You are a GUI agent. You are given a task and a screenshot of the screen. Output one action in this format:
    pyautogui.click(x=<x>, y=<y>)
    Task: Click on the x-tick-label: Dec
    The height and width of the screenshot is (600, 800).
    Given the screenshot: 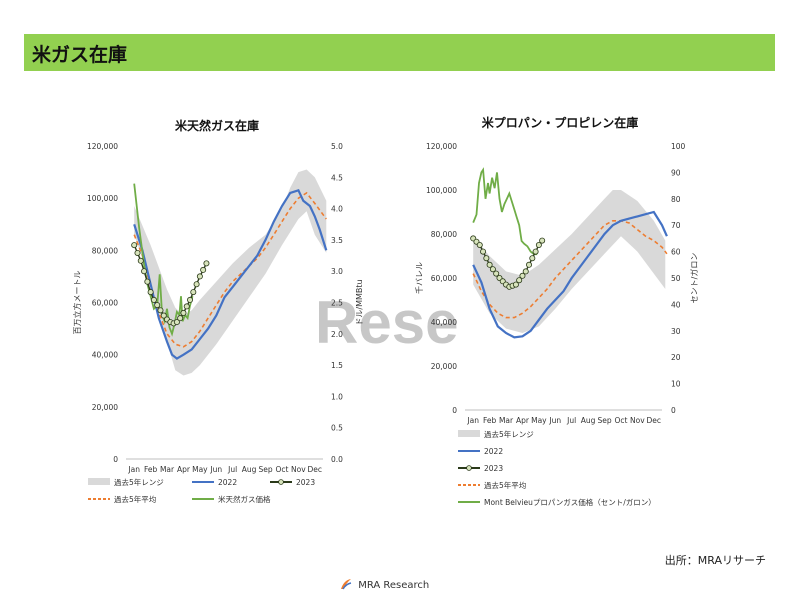 What is the action you would take?
    pyautogui.click(x=315, y=469)
    